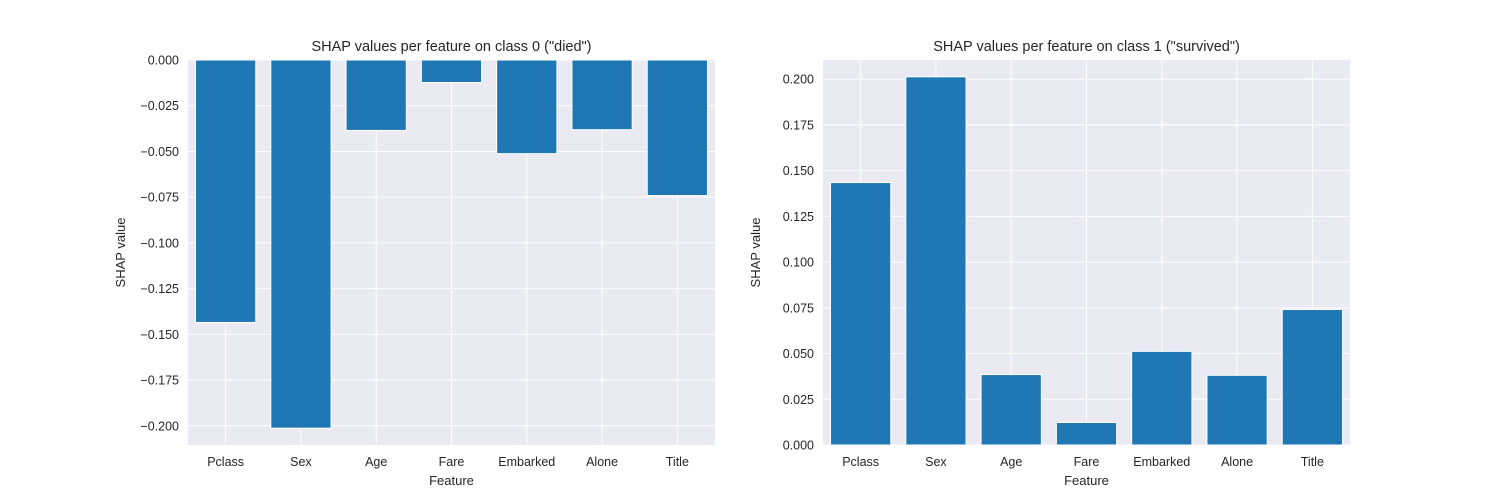 The image size is (1500, 500). Describe the element at coordinates (159, 426) in the screenshot. I see `y-tick-label: −0.200` at that location.